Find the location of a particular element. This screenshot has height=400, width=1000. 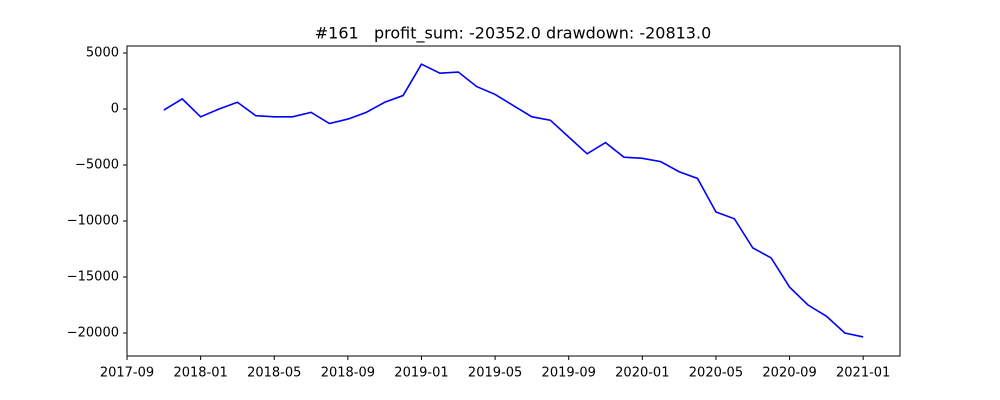

y-tick-label: 0 is located at coordinates (115, 108).